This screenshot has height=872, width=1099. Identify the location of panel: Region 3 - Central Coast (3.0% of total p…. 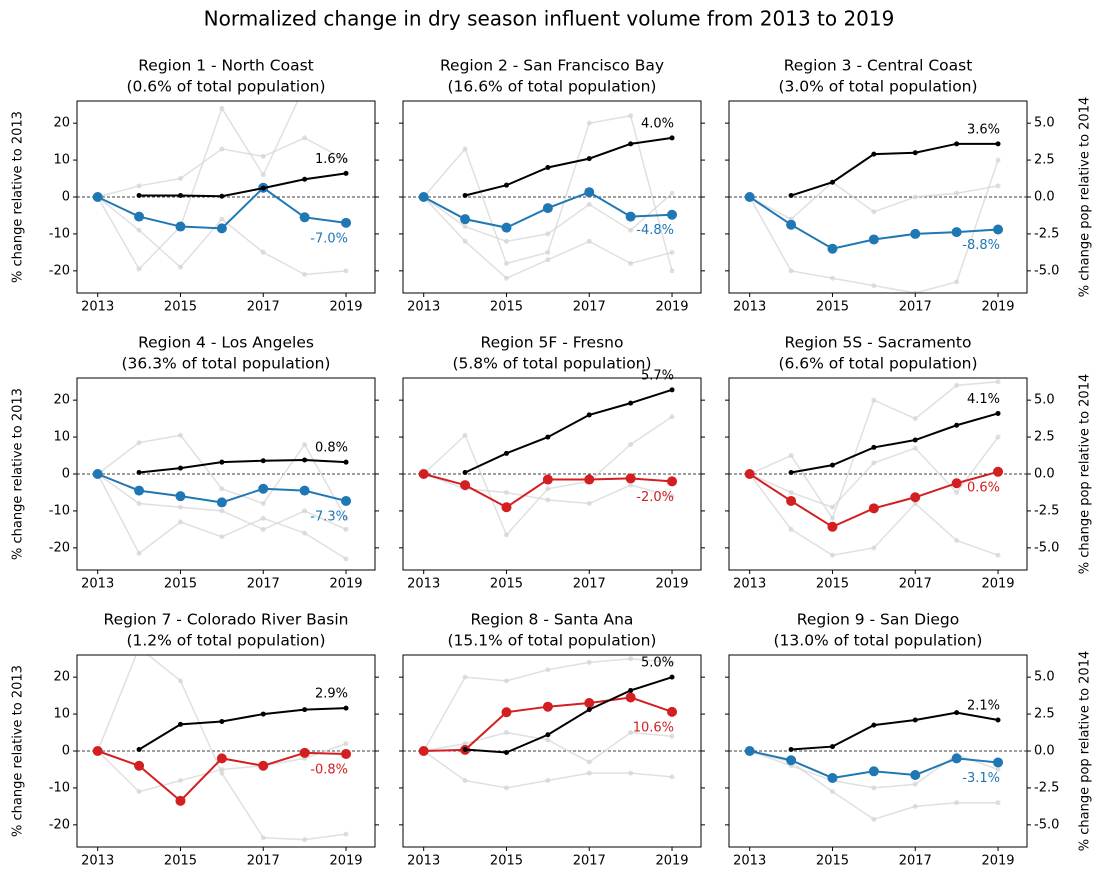
(909, 186).